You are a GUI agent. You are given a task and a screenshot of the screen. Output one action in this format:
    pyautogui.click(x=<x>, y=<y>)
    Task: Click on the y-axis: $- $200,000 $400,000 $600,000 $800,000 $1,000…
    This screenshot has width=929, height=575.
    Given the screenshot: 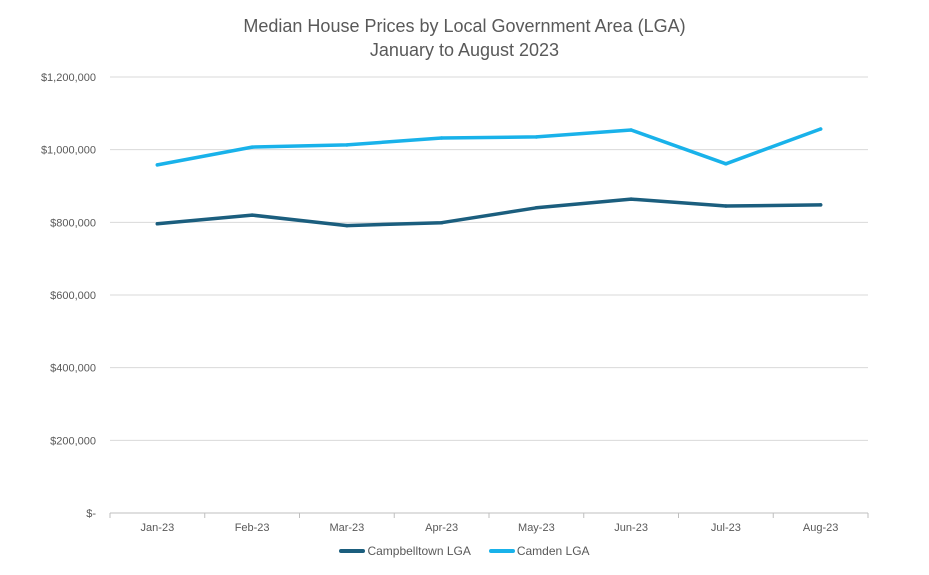 What is the action you would take?
    pyautogui.click(x=68, y=296)
    